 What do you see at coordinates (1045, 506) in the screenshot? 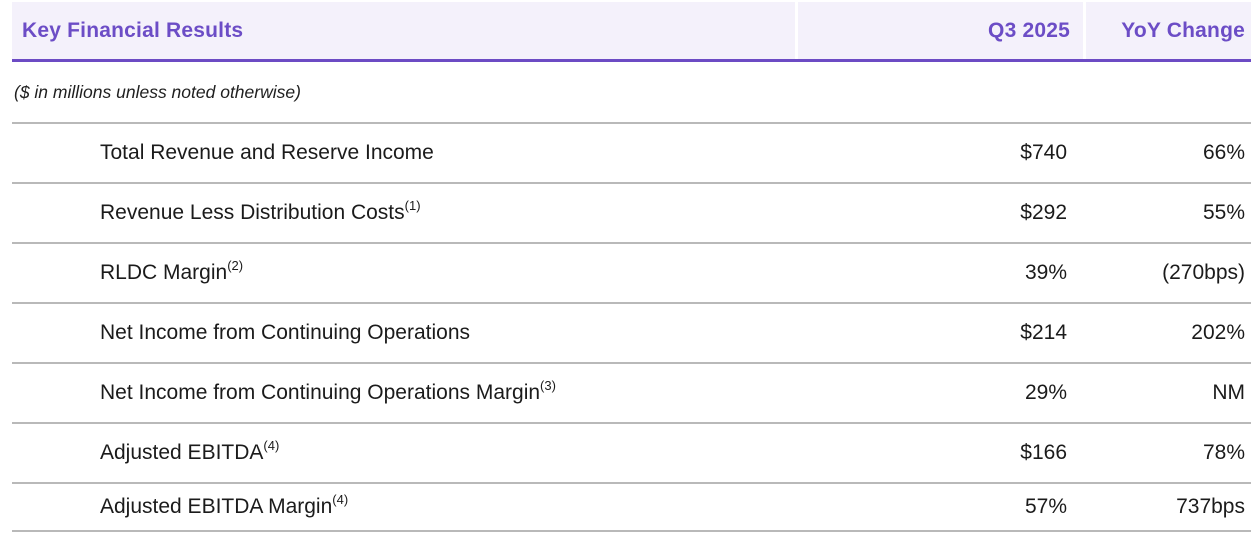
I see `row-value-q3: 57%` at bounding box center [1045, 506].